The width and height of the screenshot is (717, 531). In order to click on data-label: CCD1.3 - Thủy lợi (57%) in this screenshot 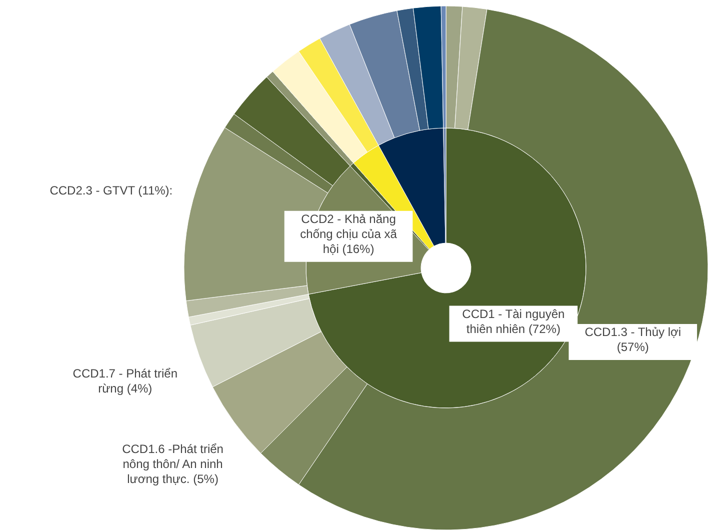, I will do `click(633, 339)`.